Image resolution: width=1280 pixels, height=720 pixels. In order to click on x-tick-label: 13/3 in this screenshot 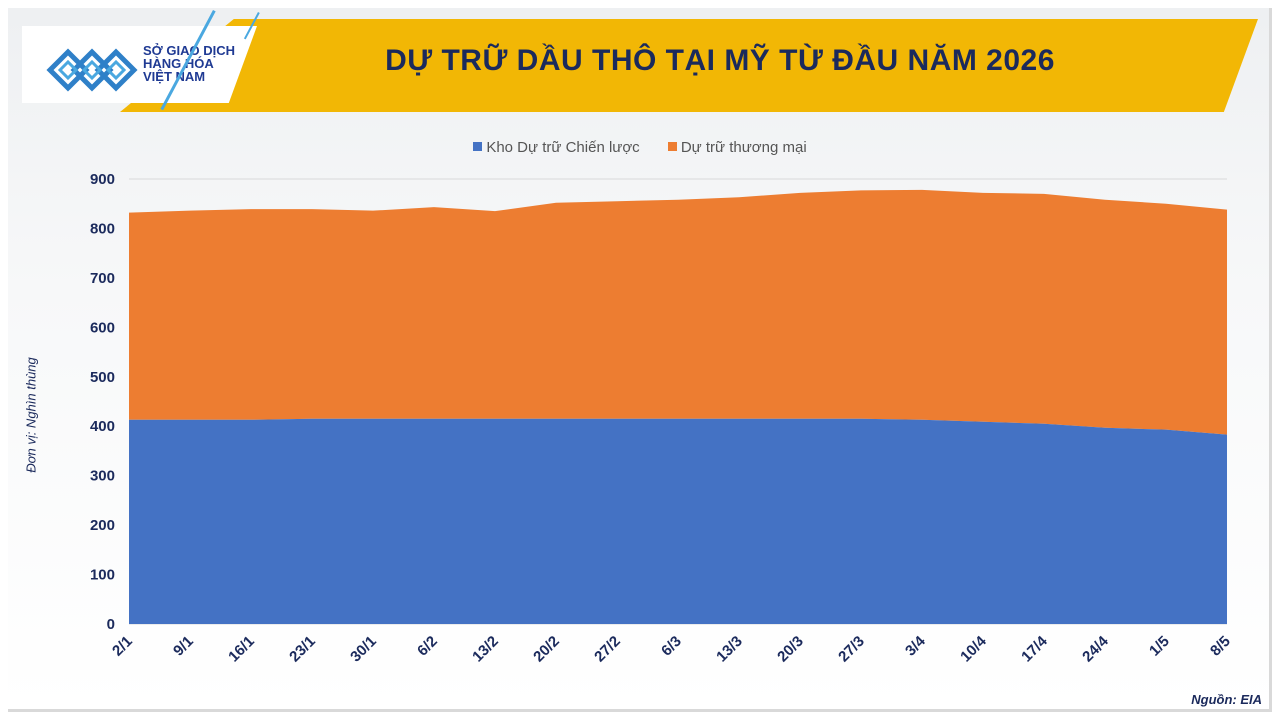, I will do `click(729, 649)`.